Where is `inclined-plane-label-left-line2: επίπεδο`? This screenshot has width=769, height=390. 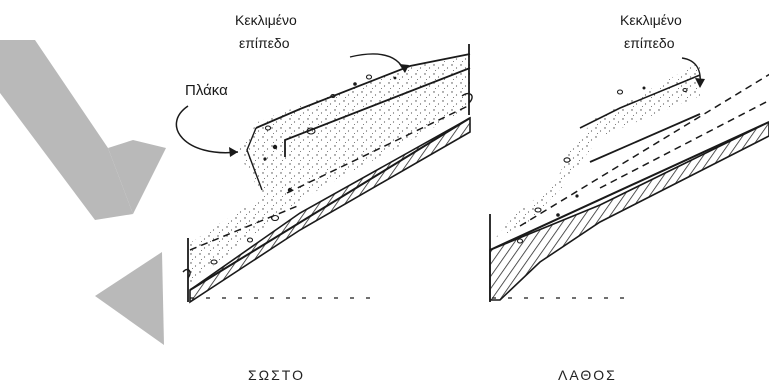
inclined-plane-label-left-line2: επίπεδο is located at coordinates (264, 43).